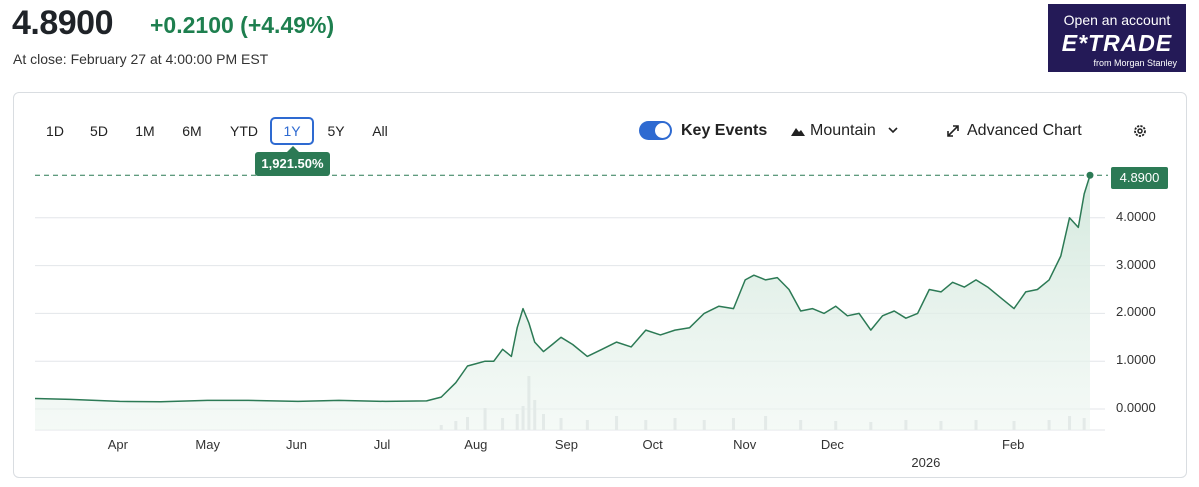 Image resolution: width=1199 pixels, height=487 pixels. Describe the element at coordinates (724, 130) in the screenshot. I see `key-events-label: Key Events` at that location.